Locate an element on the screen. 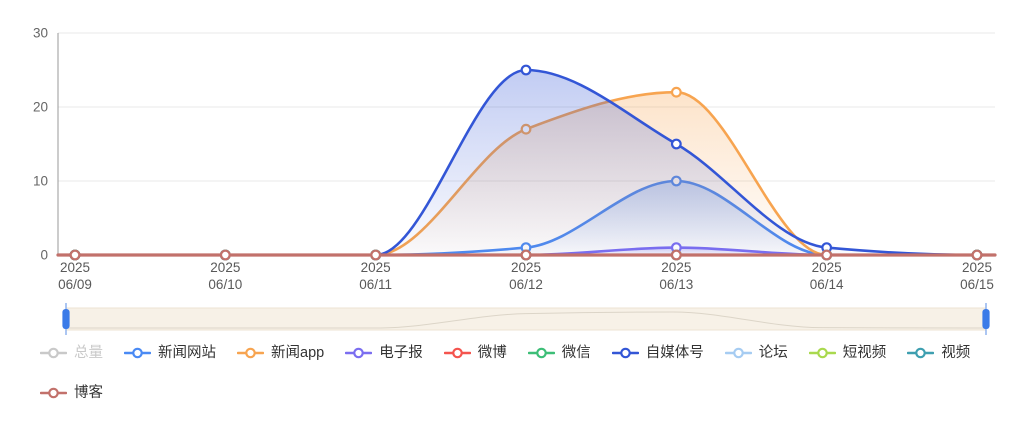 This screenshot has width=1024, height=427. legend-item-blog: 博客 is located at coordinates (71, 393).